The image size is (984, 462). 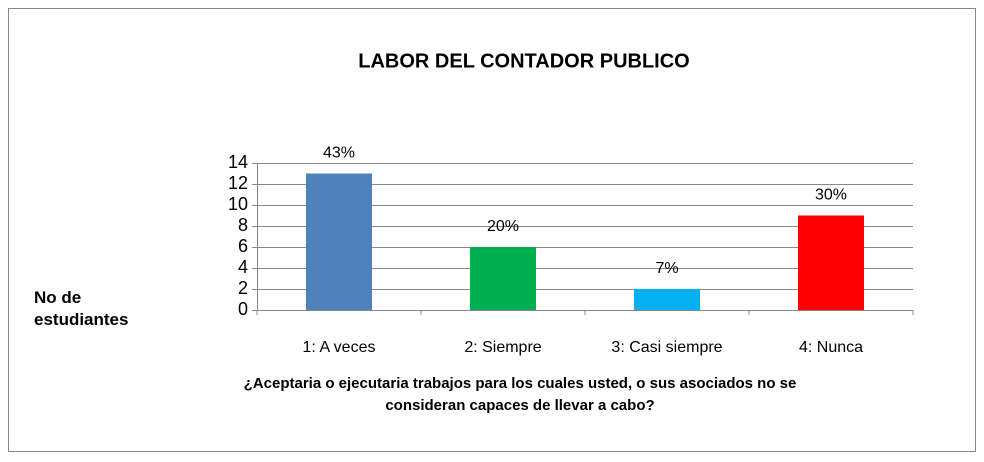 What do you see at coordinates (831, 347) in the screenshot?
I see `x-tick-label: 4: Nunca` at bounding box center [831, 347].